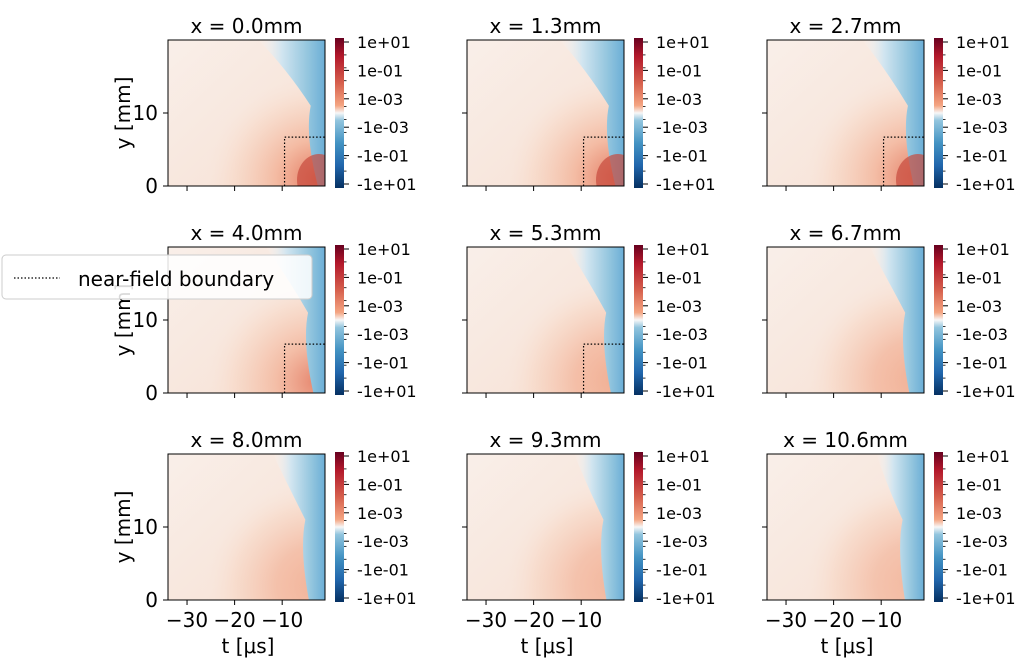  I want to click on y-axis-label: y [mm], so click(123, 527).